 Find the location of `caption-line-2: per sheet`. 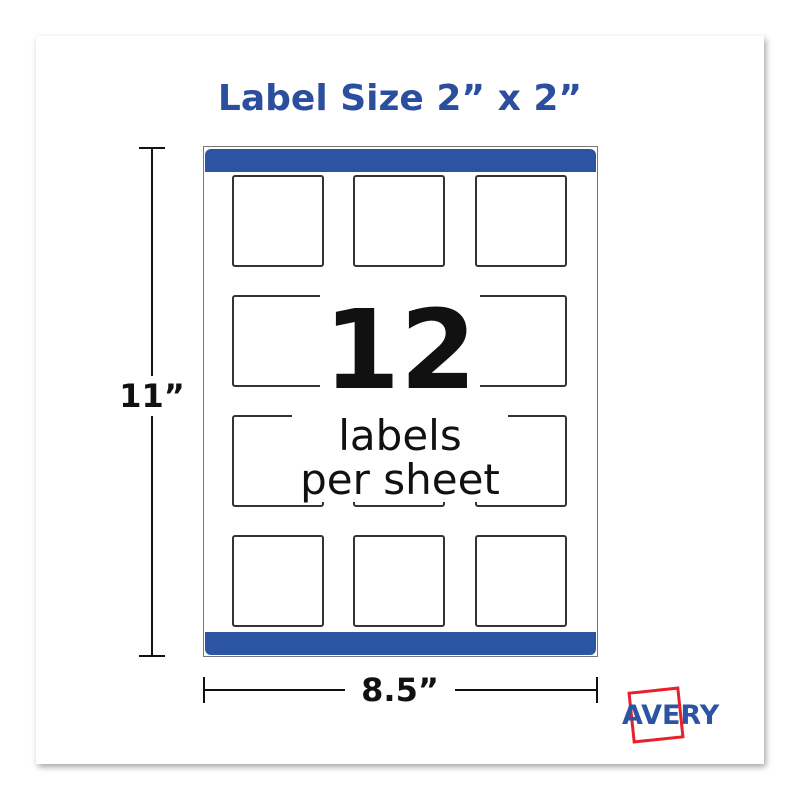

caption-line-2: per sheet is located at coordinates (400, 479).